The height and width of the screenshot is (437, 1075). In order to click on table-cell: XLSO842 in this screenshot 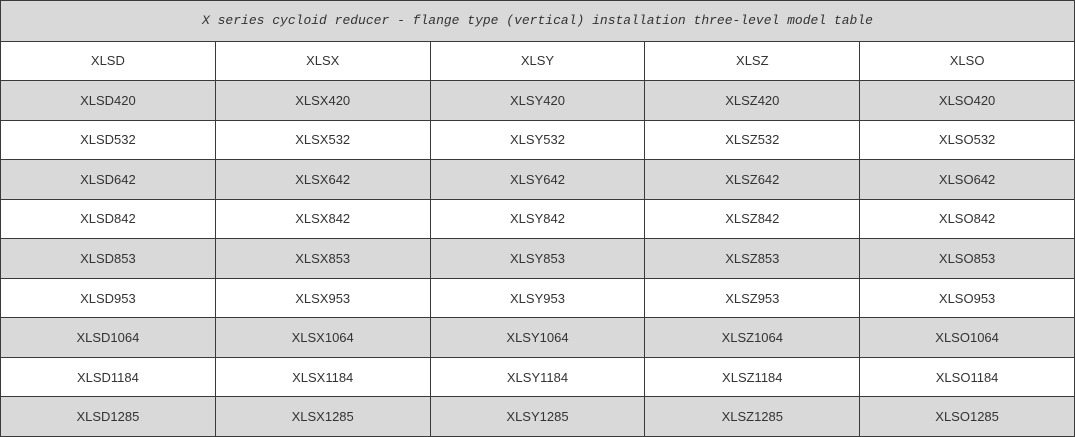, I will do `click(967, 219)`.